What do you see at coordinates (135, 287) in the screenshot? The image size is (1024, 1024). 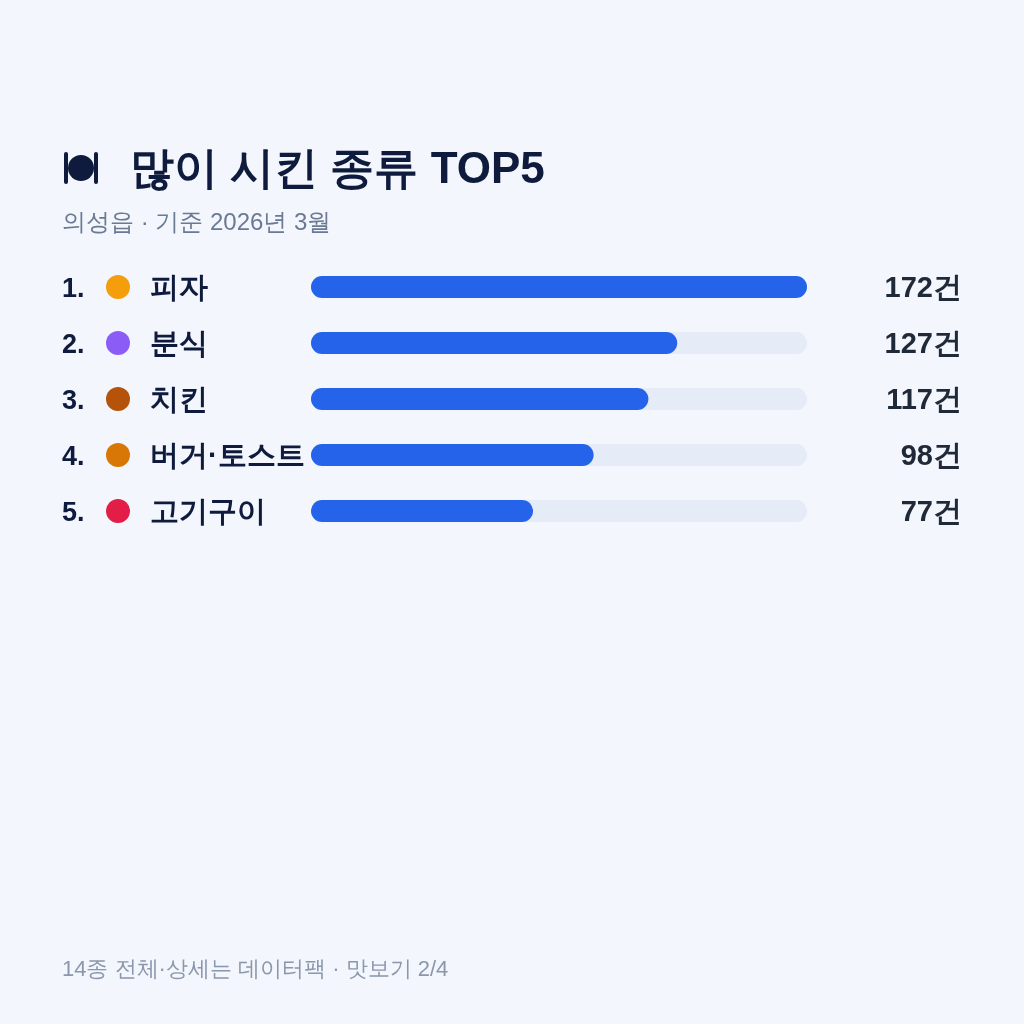 I see `category-label: 1. 피자` at bounding box center [135, 287].